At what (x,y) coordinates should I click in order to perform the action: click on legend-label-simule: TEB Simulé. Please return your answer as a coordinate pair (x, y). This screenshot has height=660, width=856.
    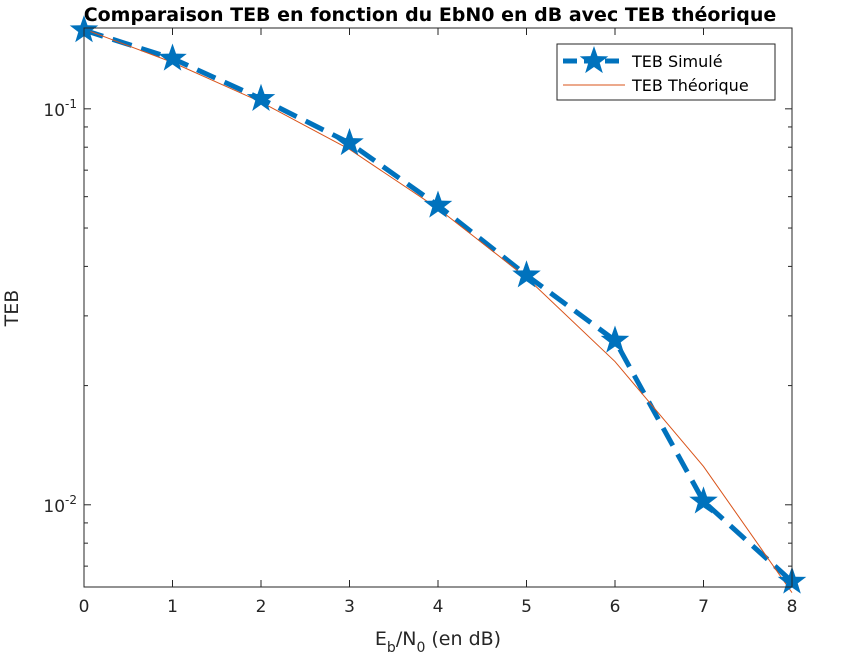
    Looking at the image, I should click on (677, 61).